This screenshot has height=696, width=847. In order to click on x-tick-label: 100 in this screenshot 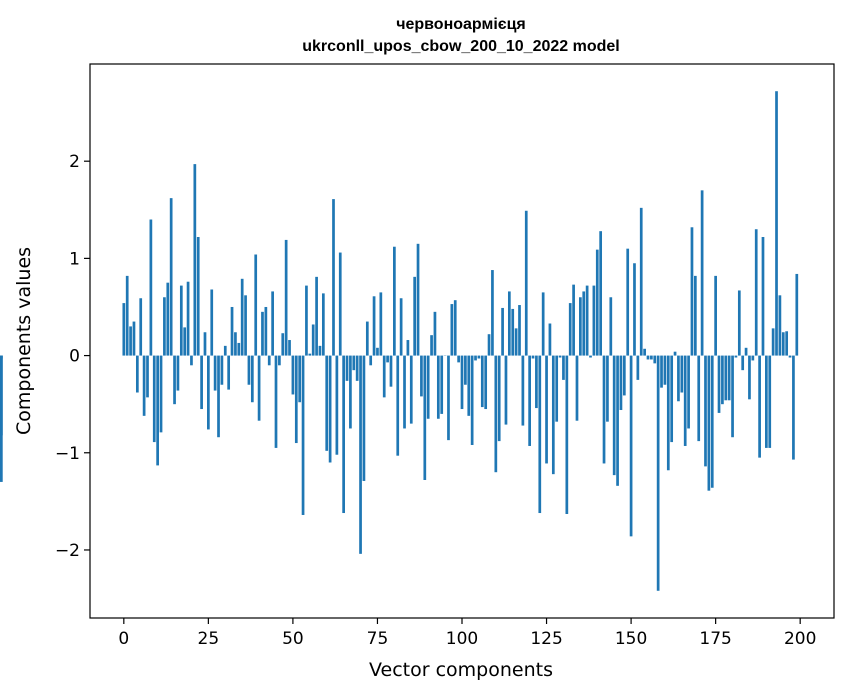, I will do `click(462, 639)`.